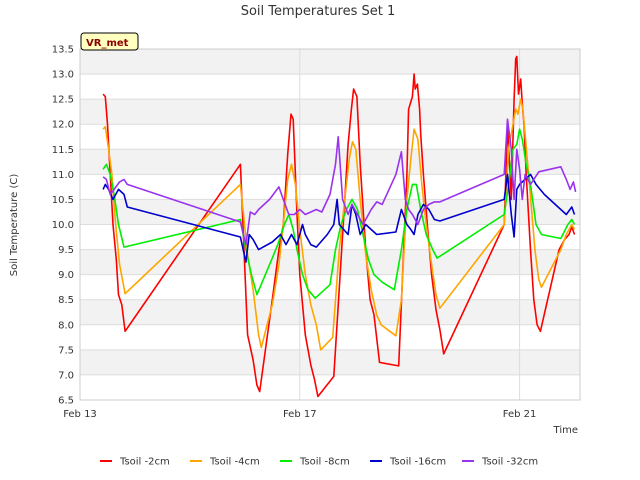 This screenshot has width=640, height=480. What do you see at coordinates (339, 218) in the screenshot?
I see `series-line-tsoil-16cm` at bounding box center [339, 218].